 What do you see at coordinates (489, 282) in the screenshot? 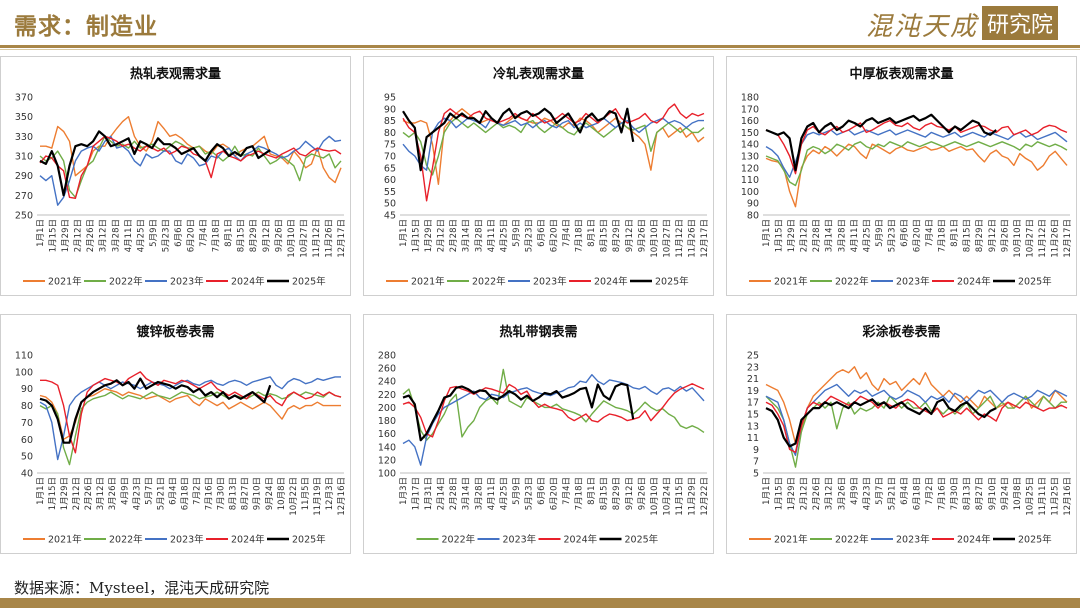
I see `legend-label: 2022年` at bounding box center [489, 282].